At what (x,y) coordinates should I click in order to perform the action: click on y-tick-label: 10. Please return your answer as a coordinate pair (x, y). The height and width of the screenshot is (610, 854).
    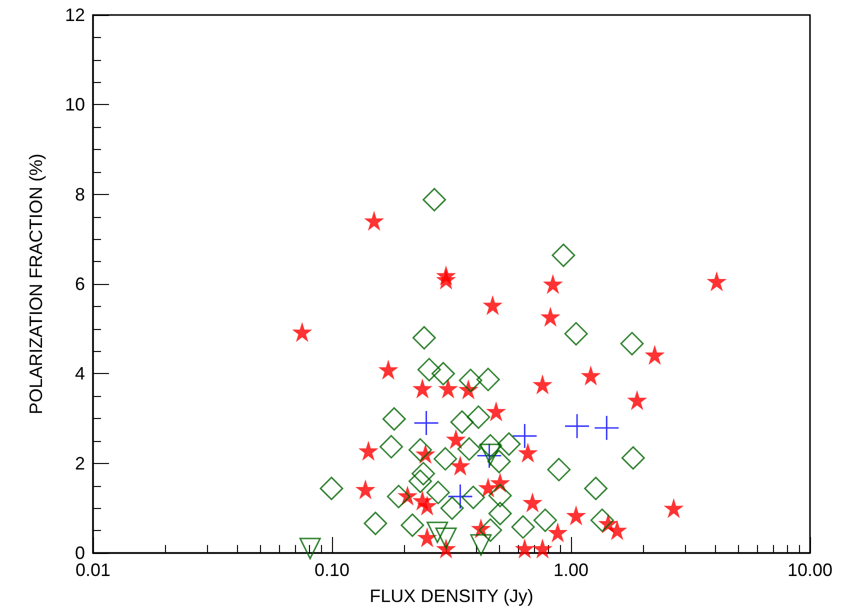
    Looking at the image, I should click on (74, 104).